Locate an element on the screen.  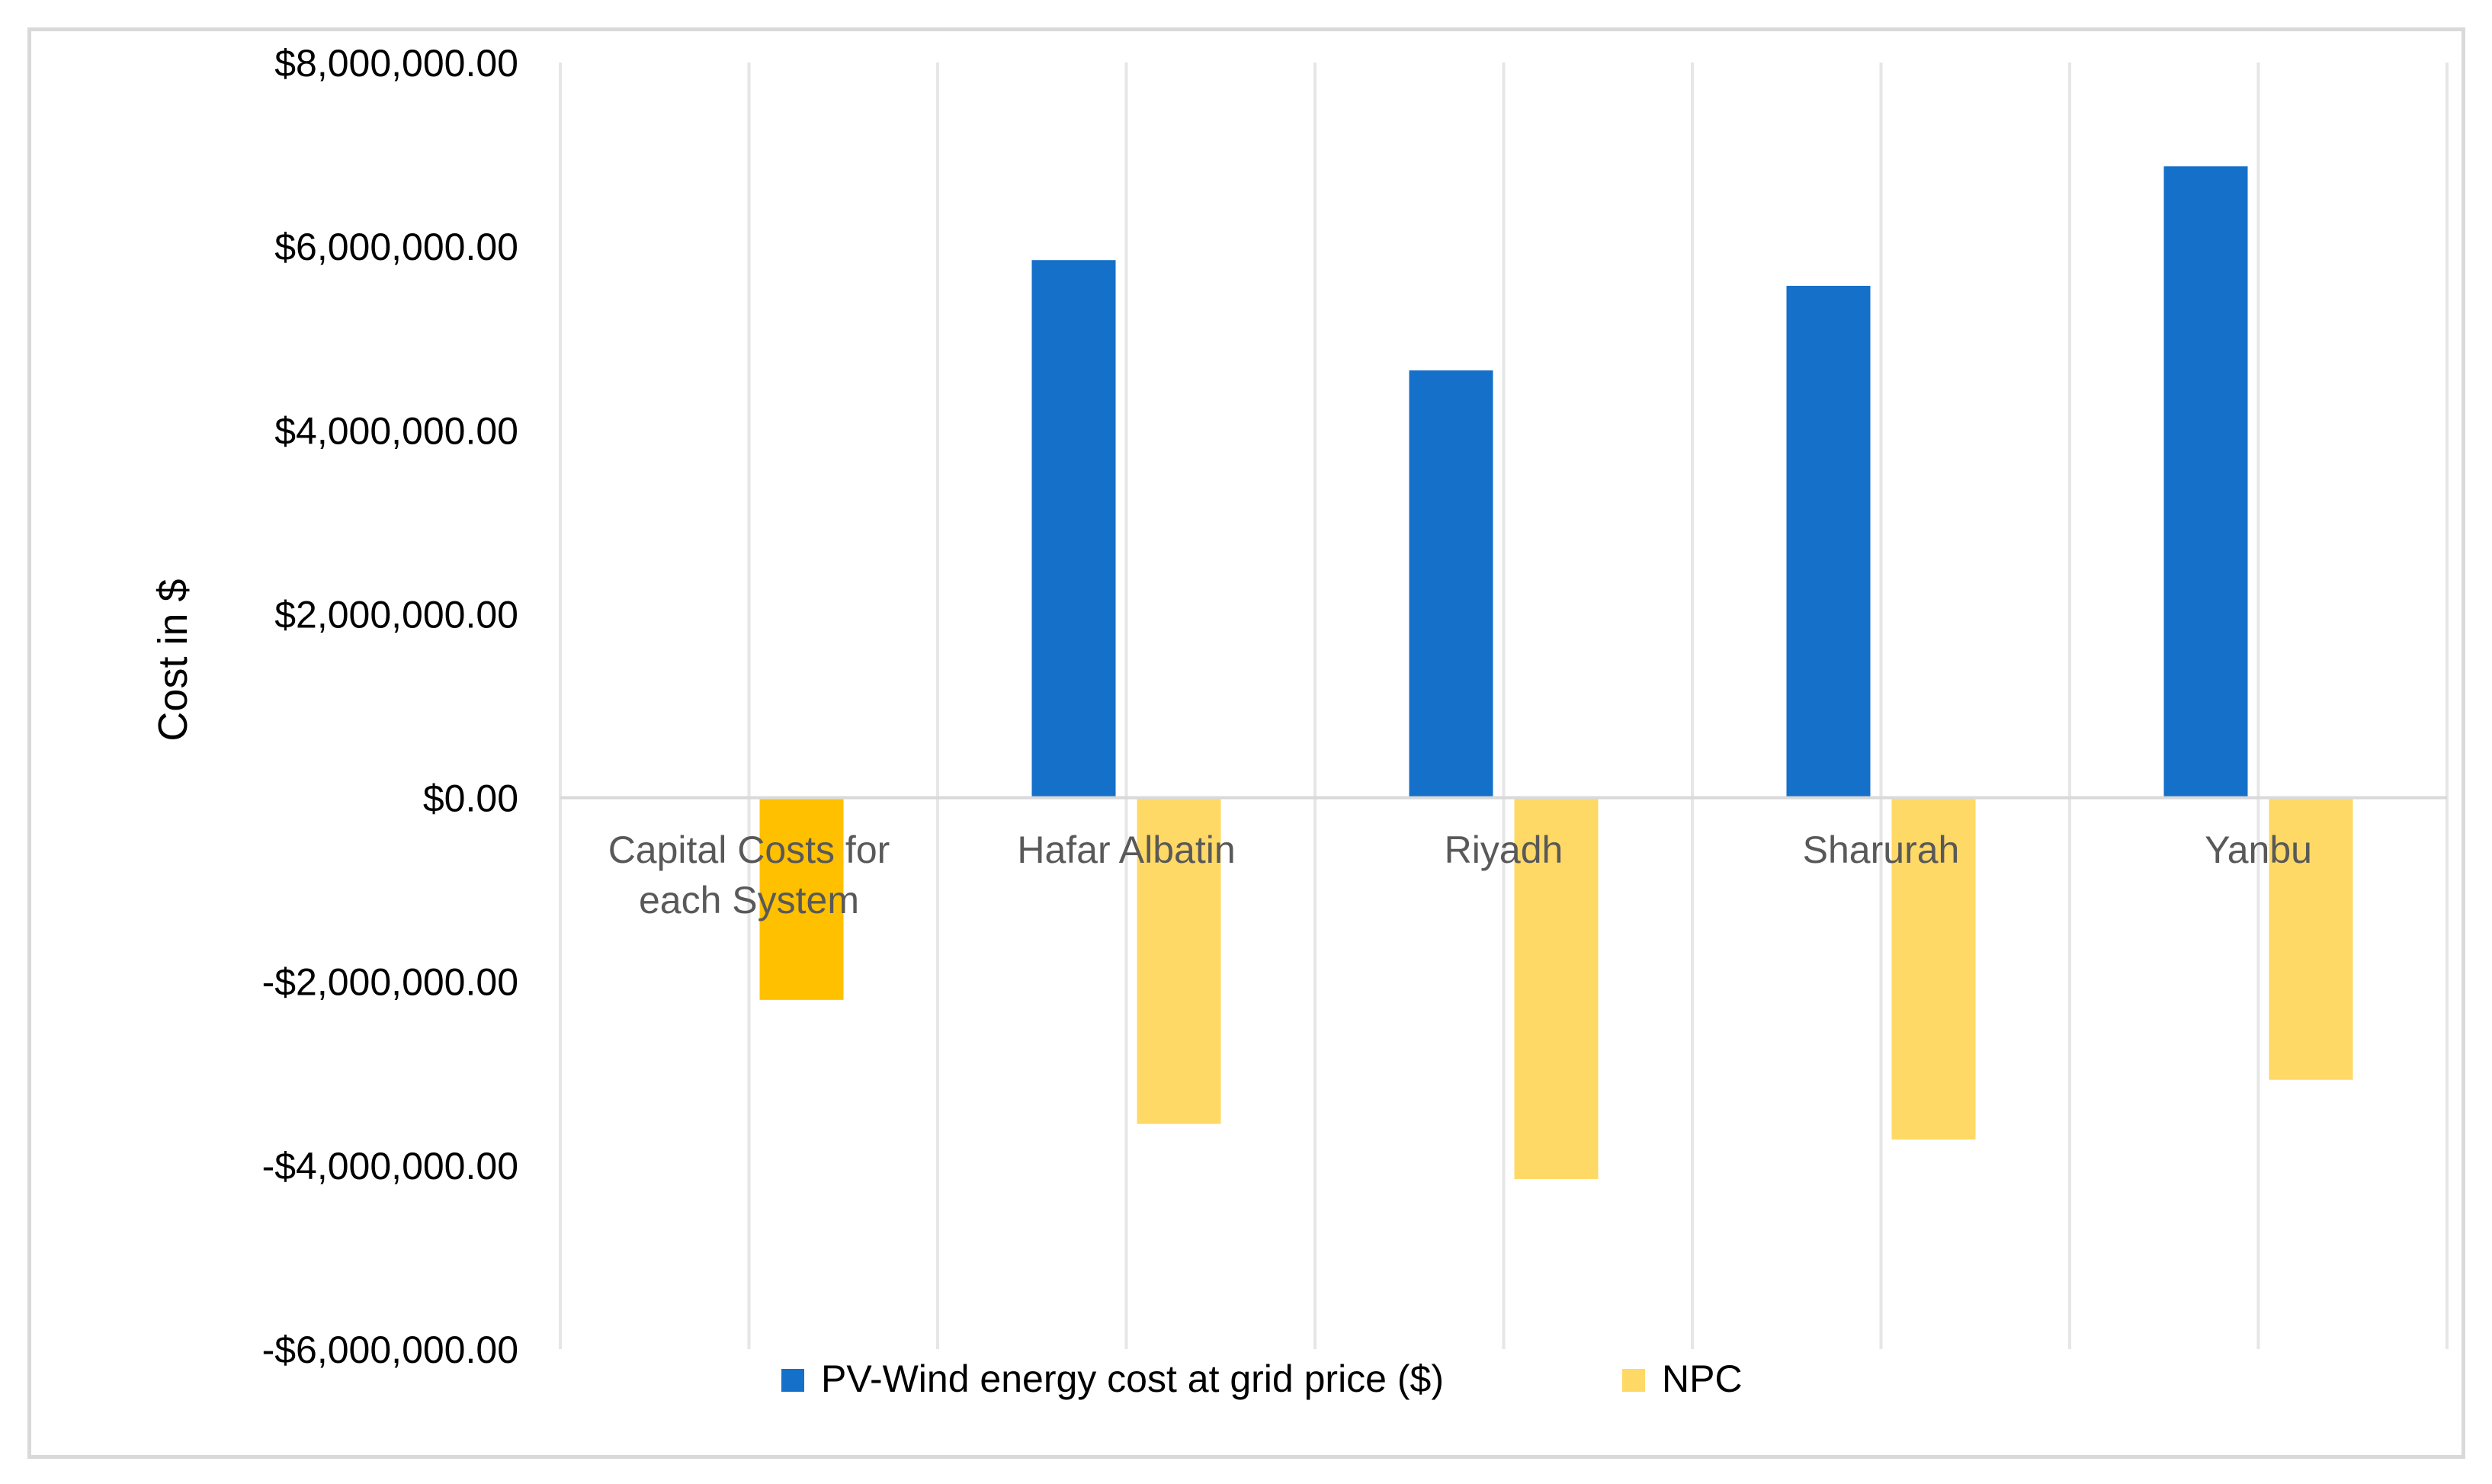
legend-swatch-pv-wind is located at coordinates (792, 1380).